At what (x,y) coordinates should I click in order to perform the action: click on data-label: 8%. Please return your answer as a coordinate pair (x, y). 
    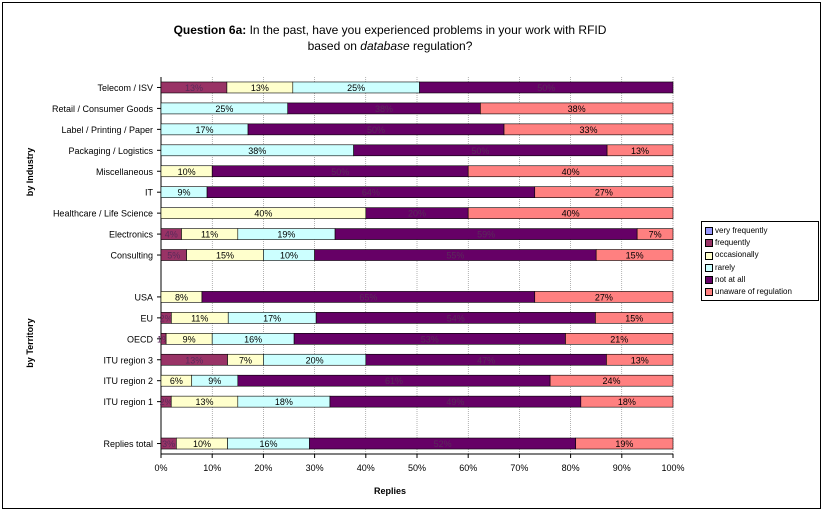
    Looking at the image, I should click on (181, 297).